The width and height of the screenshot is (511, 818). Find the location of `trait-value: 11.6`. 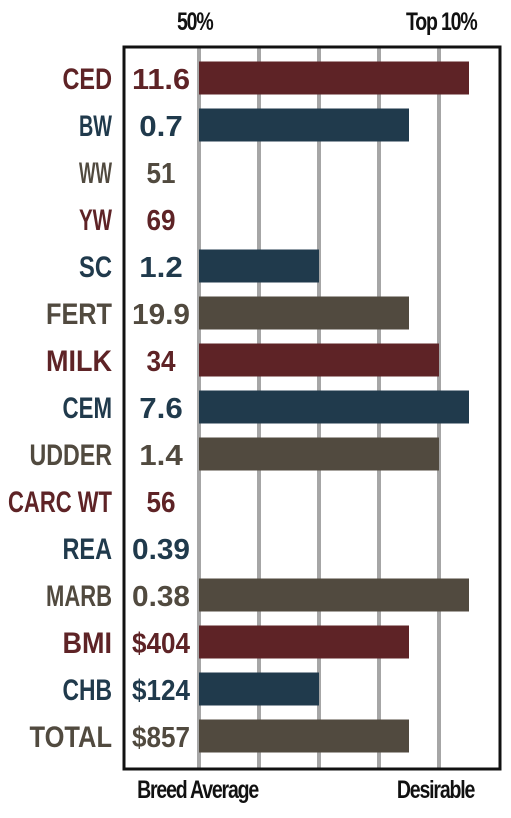

trait-value: 11.6 is located at coordinates (161, 80).